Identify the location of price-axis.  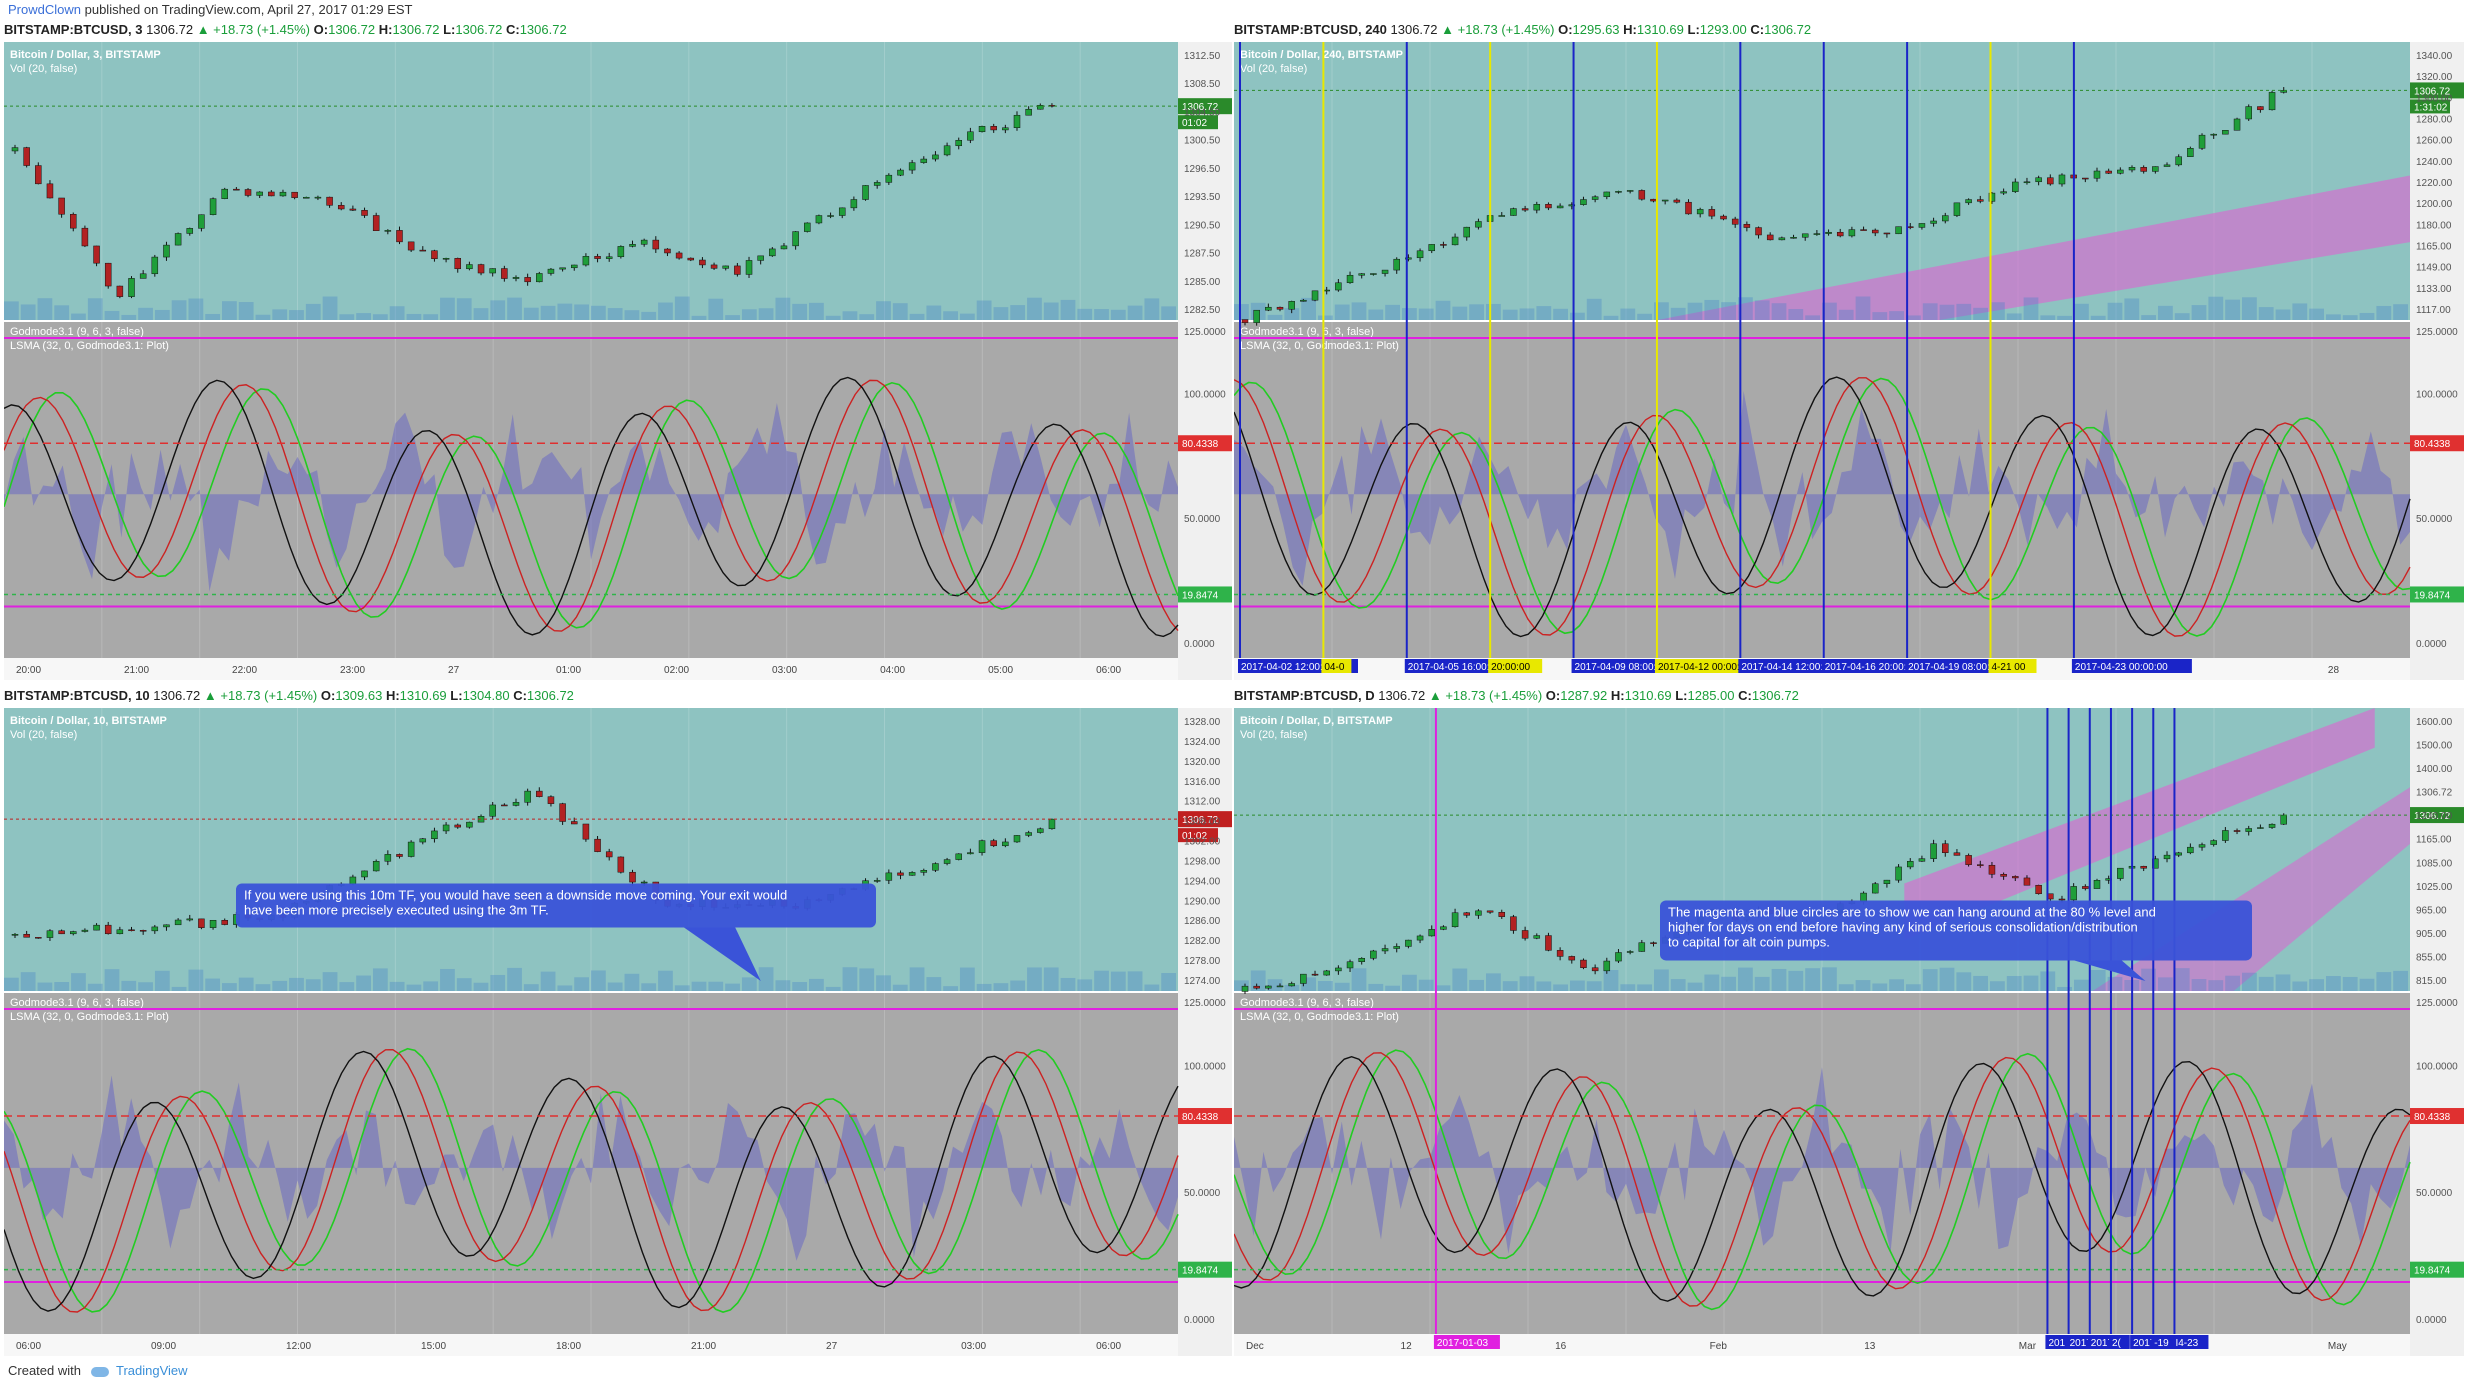
(2437, 1032).